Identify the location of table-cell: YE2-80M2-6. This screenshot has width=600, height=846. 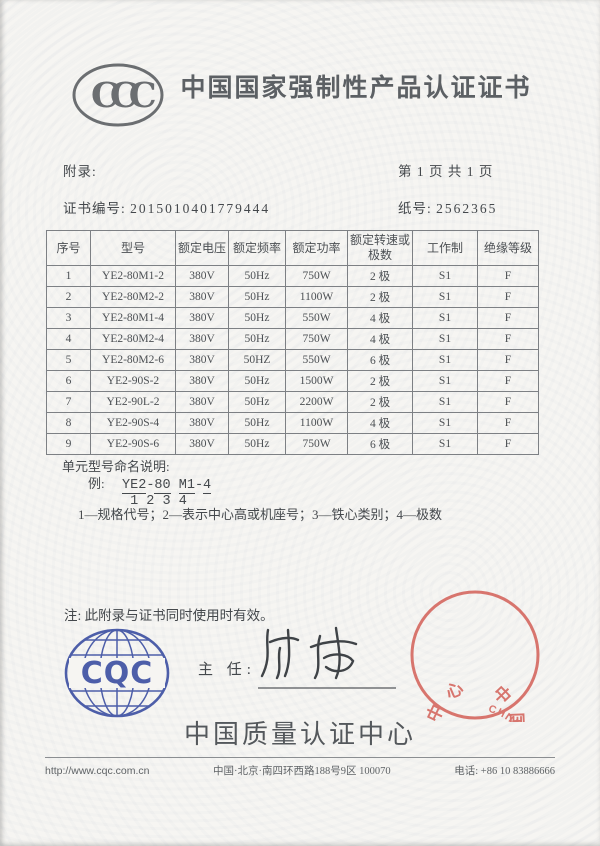
(133, 360).